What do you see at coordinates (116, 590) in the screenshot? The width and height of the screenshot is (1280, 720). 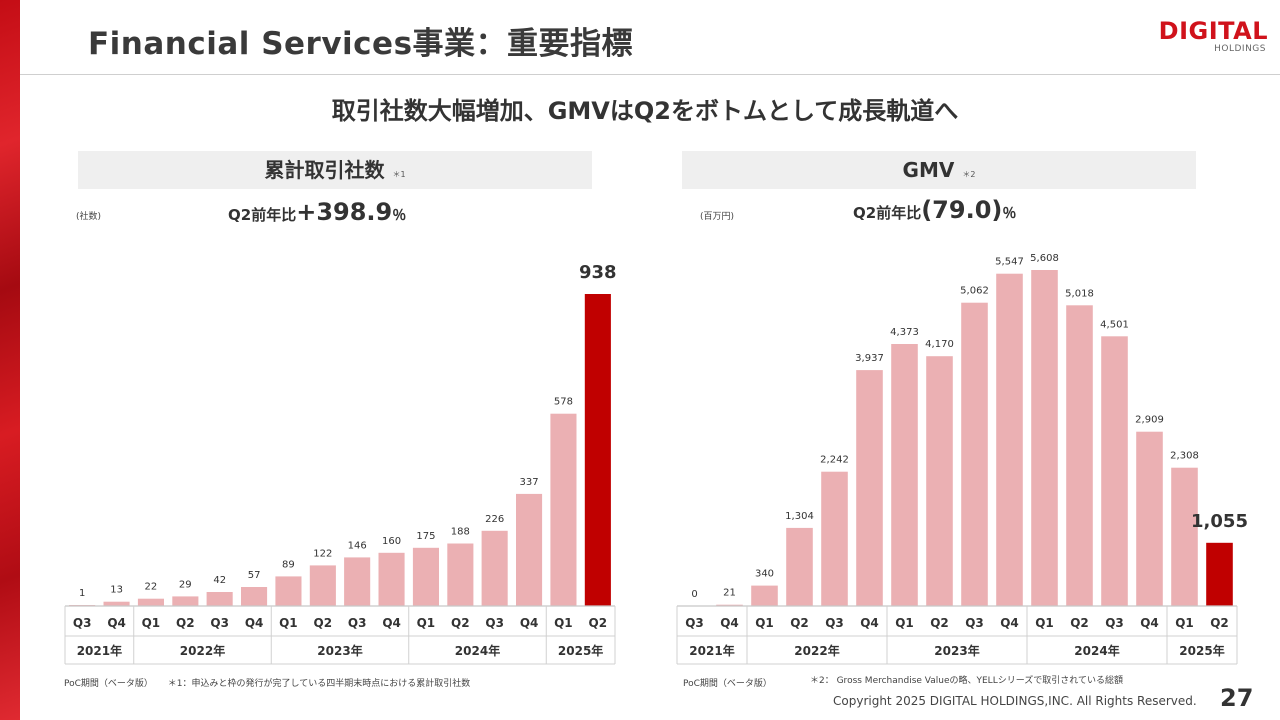 I see `left-bar-label-2: 13` at bounding box center [116, 590].